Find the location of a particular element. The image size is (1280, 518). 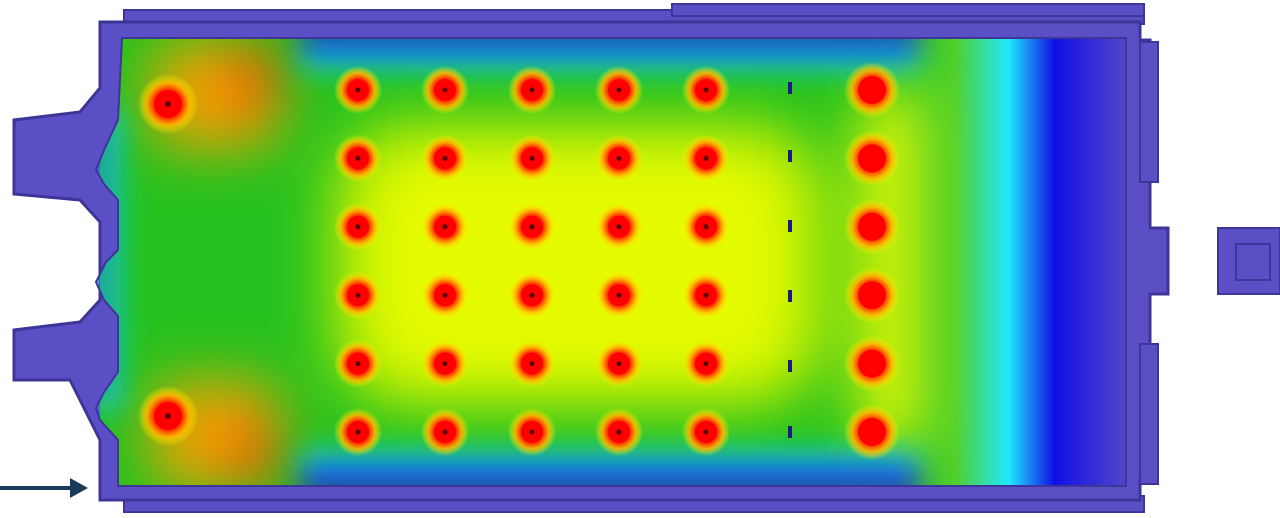

square-port-icon is located at coordinates (1248, 261).